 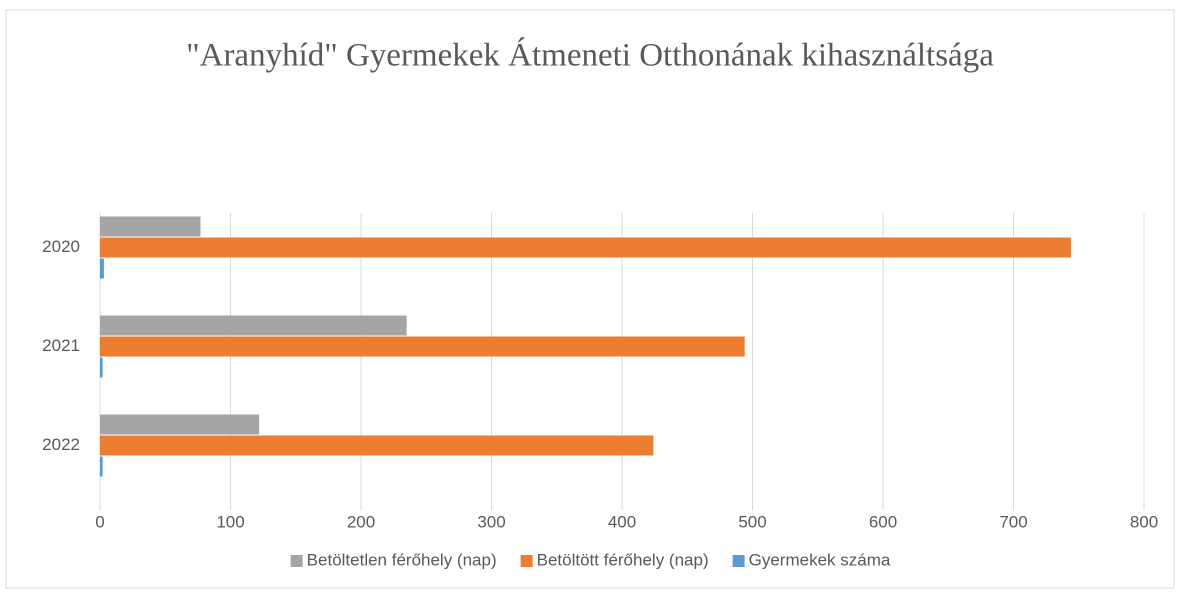 What do you see at coordinates (61, 345) in the screenshot?
I see `y-tick-label: 2021` at bounding box center [61, 345].